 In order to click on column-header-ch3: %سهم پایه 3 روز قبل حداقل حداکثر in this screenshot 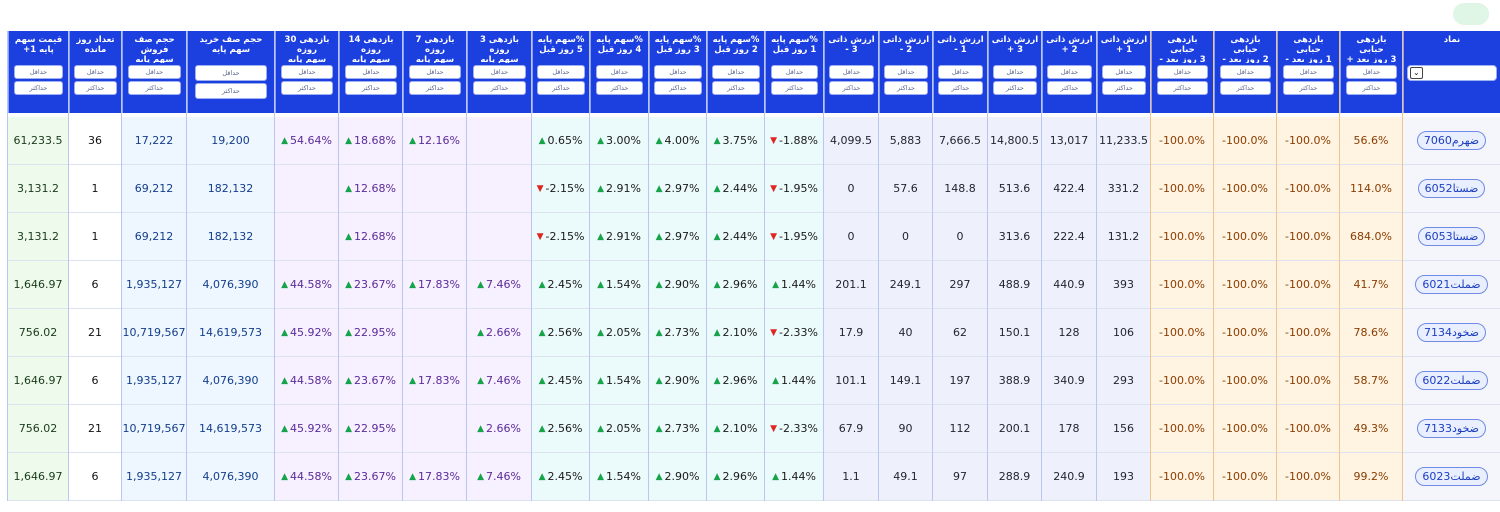, I will do `click(677, 72)`.